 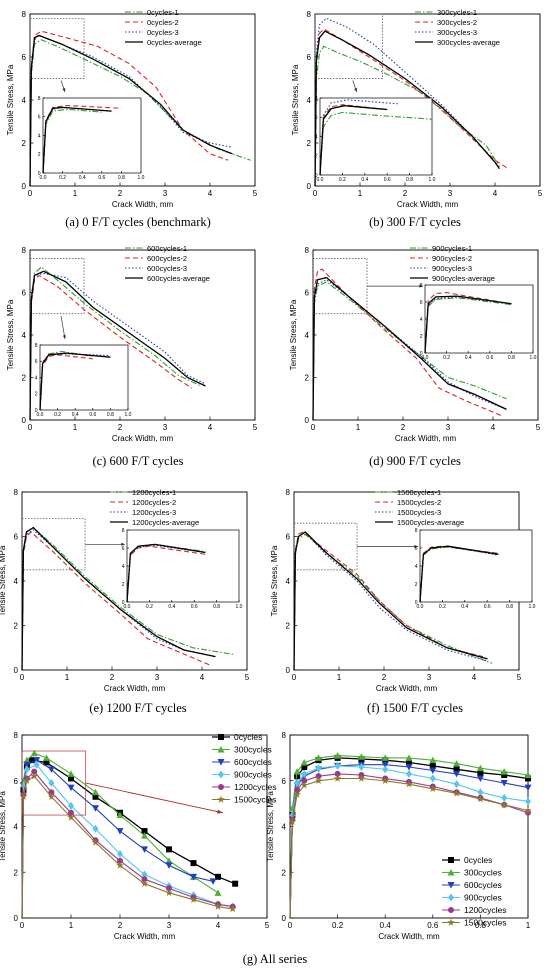 What do you see at coordinates (239, 607) in the screenshot?
I see `chart-e-inset-xtick-label-5: 1.0` at bounding box center [239, 607].